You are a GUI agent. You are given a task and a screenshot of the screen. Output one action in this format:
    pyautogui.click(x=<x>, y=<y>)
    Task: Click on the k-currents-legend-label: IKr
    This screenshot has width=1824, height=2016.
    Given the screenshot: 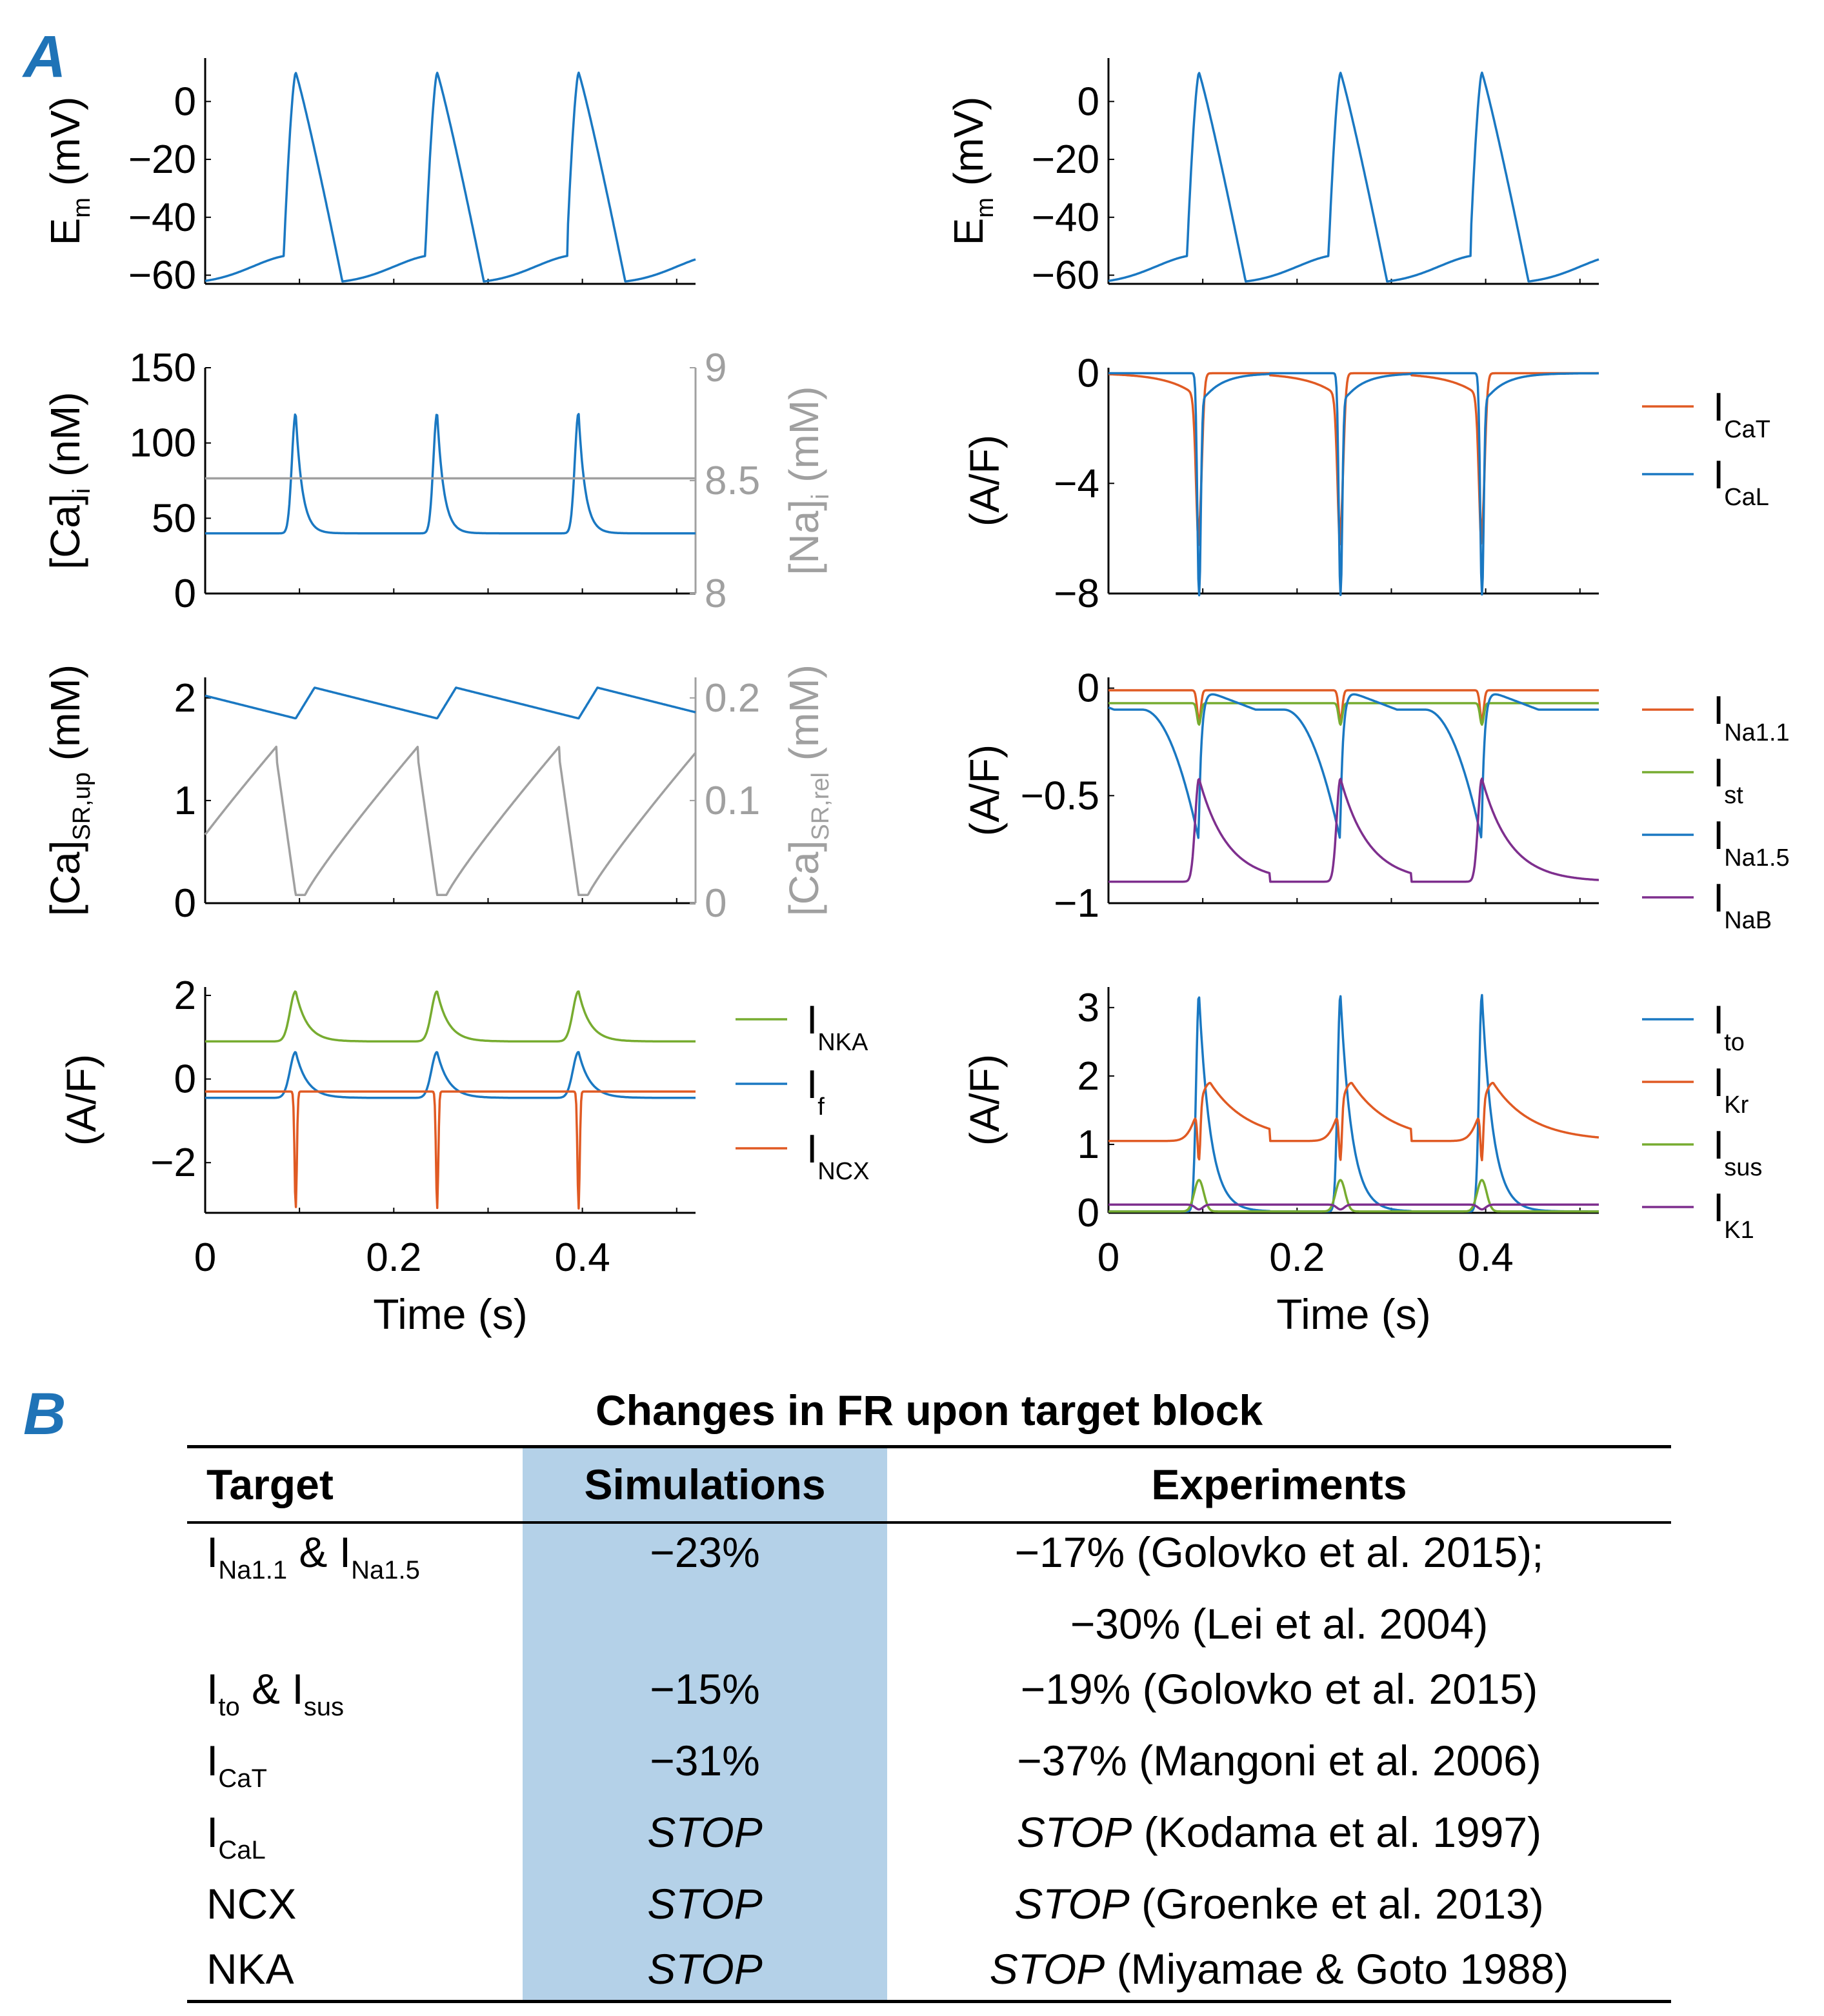 What is the action you would take?
    pyautogui.click(x=1731, y=1090)
    